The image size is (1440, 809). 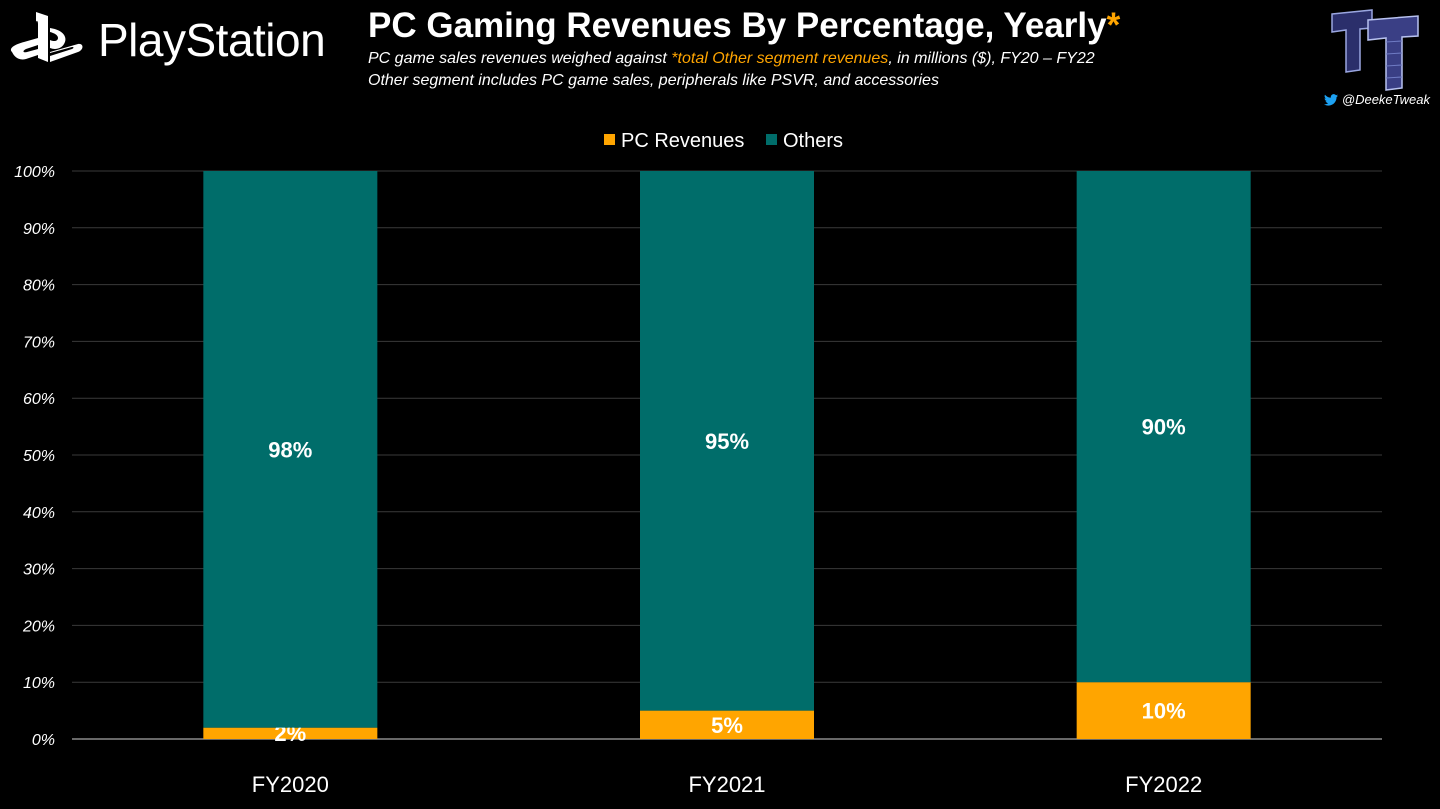 I want to click on y-tick-label: 20%, so click(x=38, y=626).